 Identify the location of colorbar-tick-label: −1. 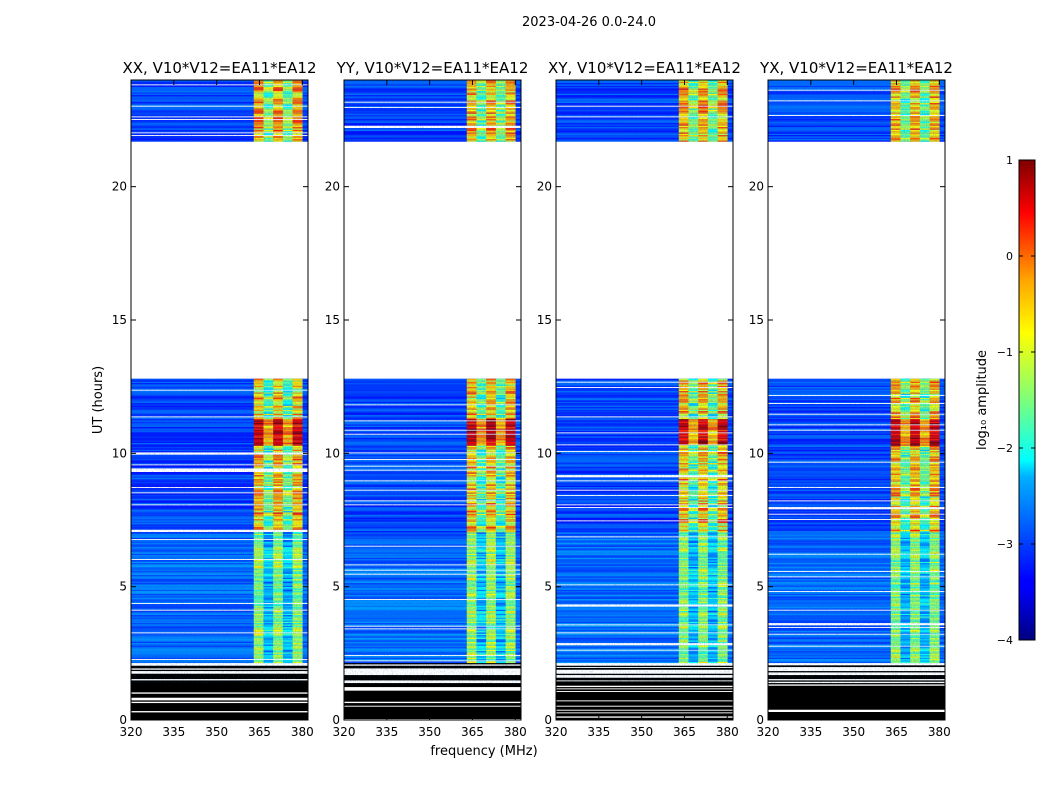
(1005, 352).